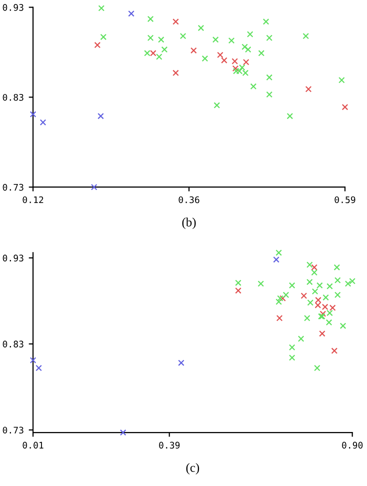 This screenshot has width=367, height=486. Describe the element at coordinates (33, 200) in the screenshot. I see `x-tick-label: 0.12` at that location.